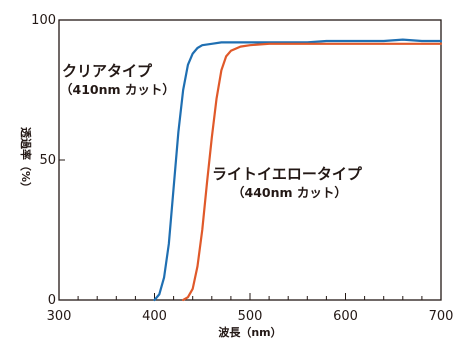 This screenshot has height=342, width=462. Describe the element at coordinates (289, 192) in the screenshot. I see `series-2-annotation-cut: （440nm カット）` at that location.